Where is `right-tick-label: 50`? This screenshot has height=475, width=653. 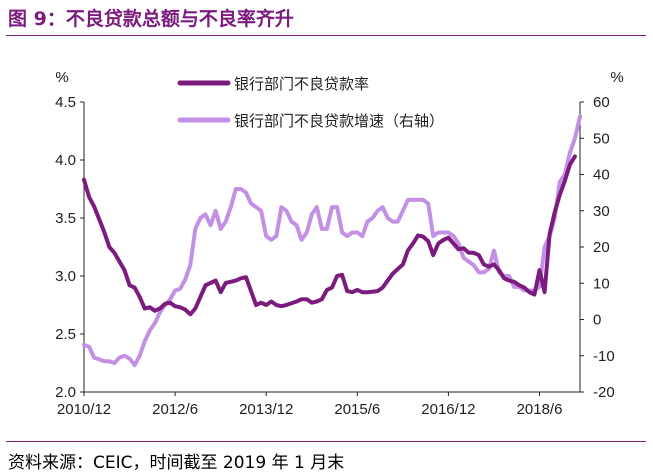
right-tick-label: 50 is located at coordinates (601, 138).